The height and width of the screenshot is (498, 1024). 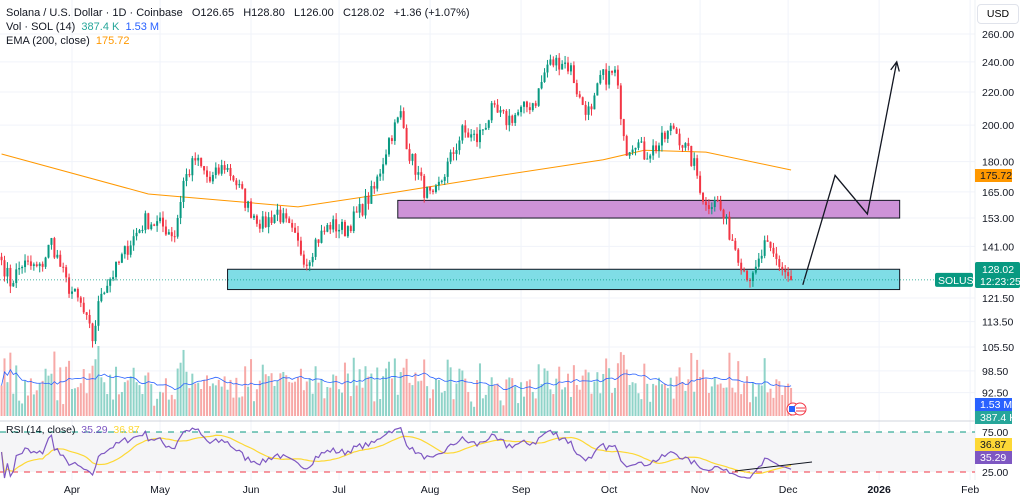 I want to click on rsi-ma-badge, so click(x=993, y=444).